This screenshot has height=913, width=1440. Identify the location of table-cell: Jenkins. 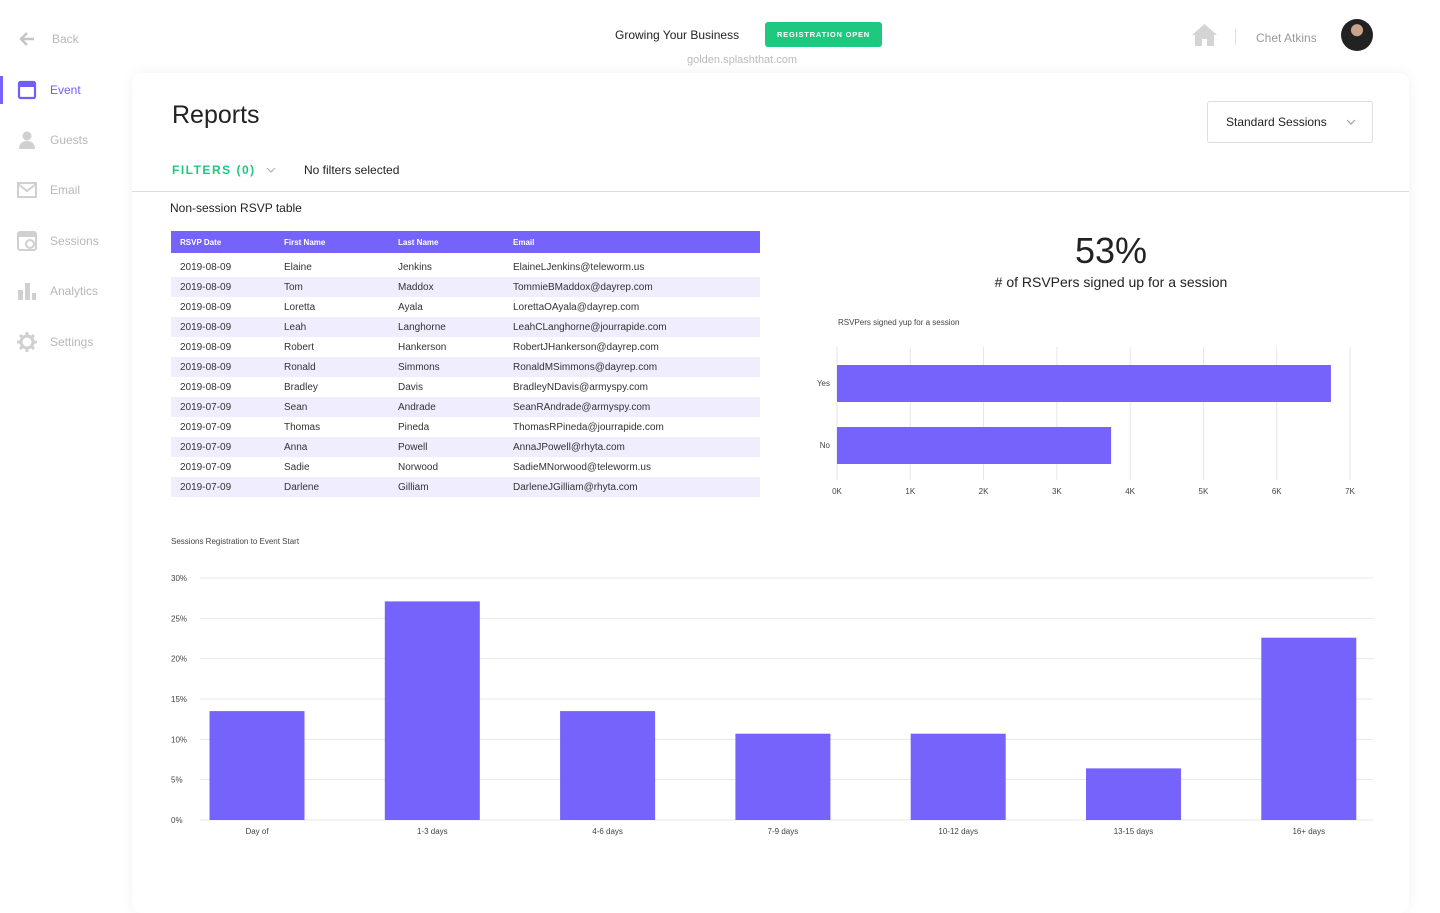
(415, 267).